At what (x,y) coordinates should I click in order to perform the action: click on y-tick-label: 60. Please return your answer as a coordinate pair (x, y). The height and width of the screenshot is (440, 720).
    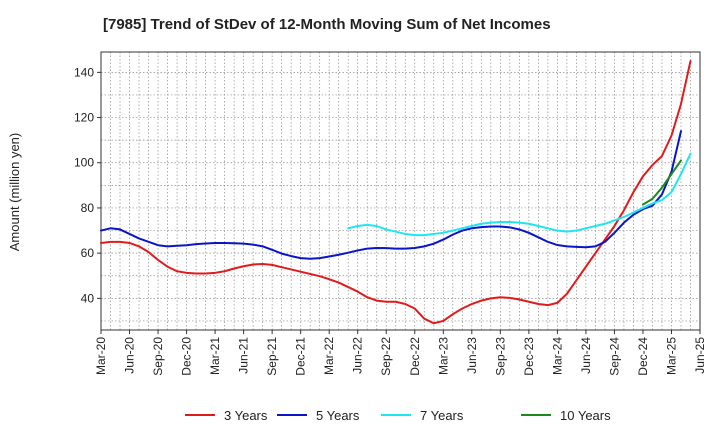
    Looking at the image, I should click on (88, 253).